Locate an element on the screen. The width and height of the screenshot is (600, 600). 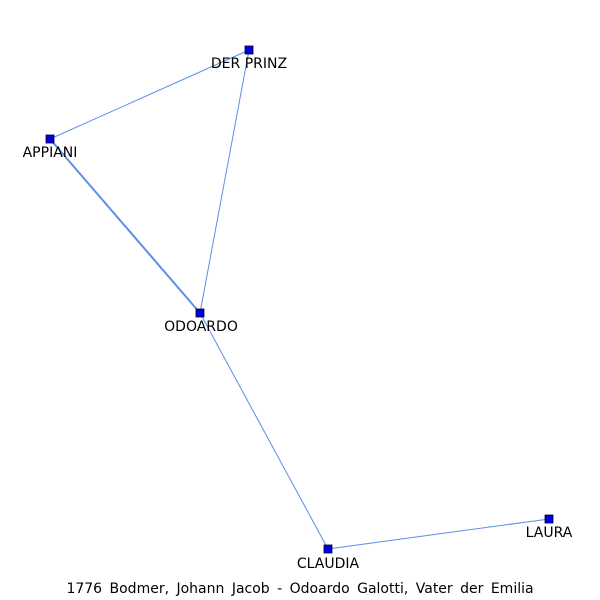
node-laura is located at coordinates (549, 519).